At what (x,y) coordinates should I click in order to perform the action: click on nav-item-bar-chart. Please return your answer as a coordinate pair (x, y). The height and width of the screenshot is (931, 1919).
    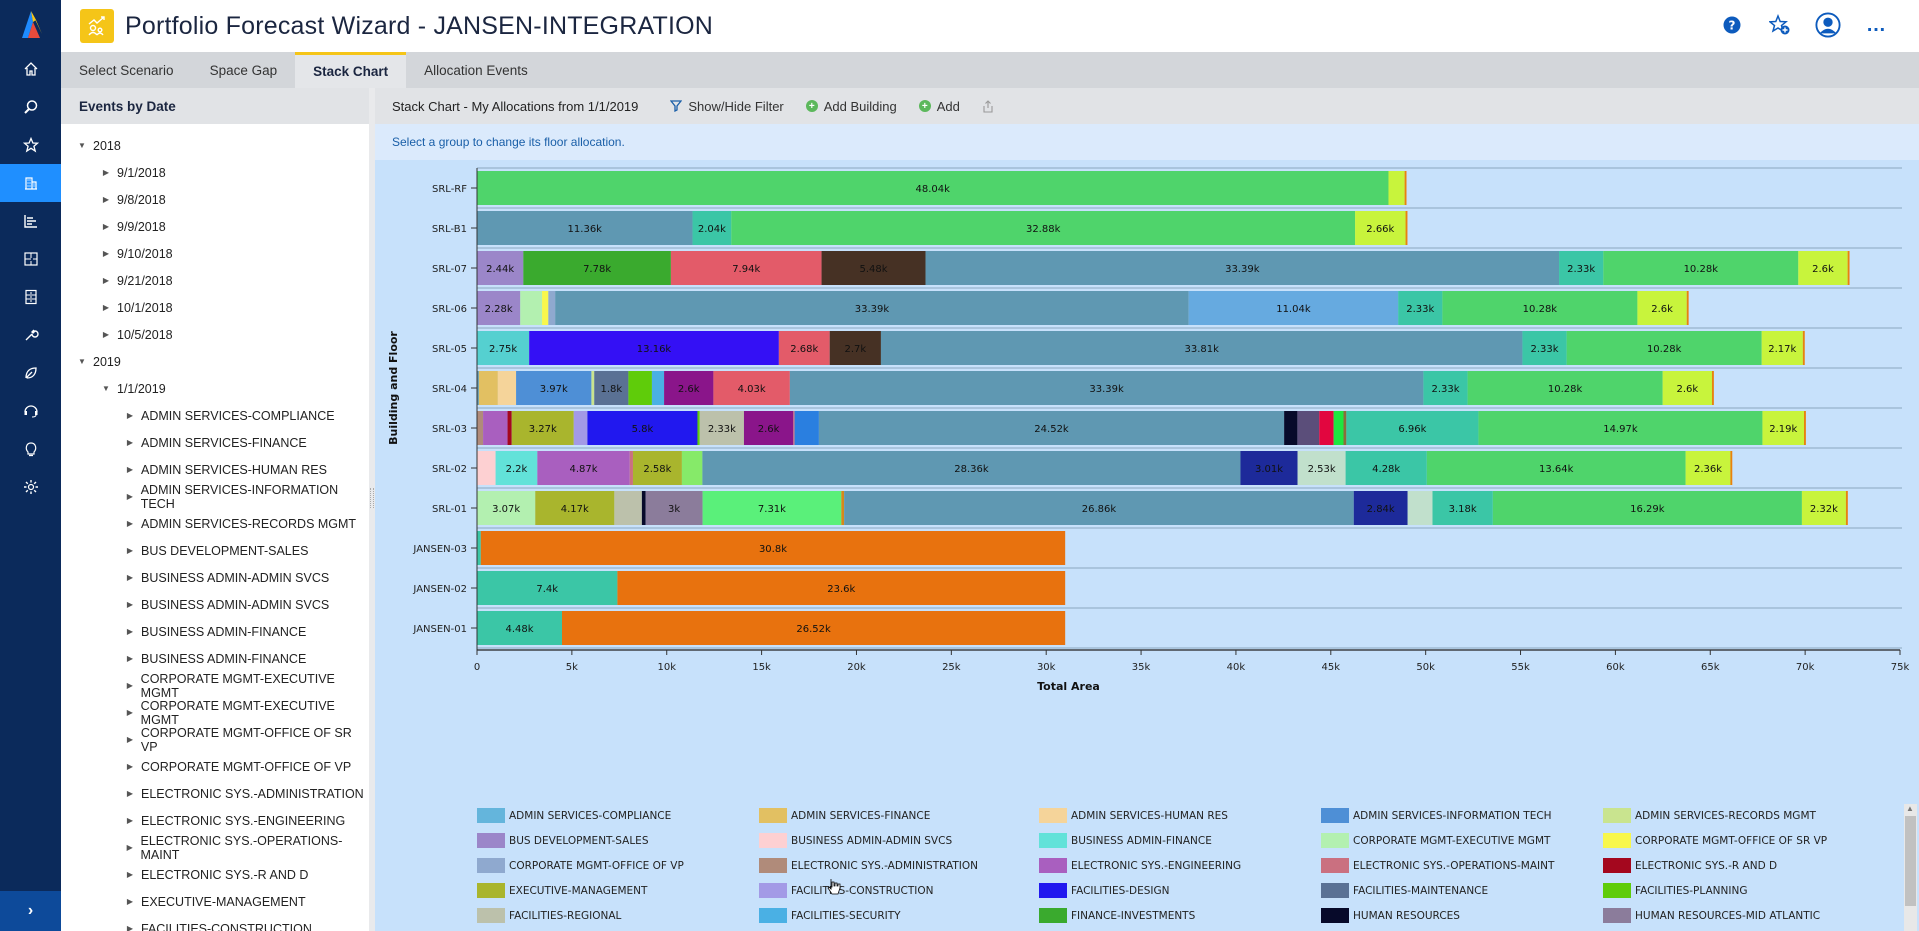
    Looking at the image, I should click on (30, 221).